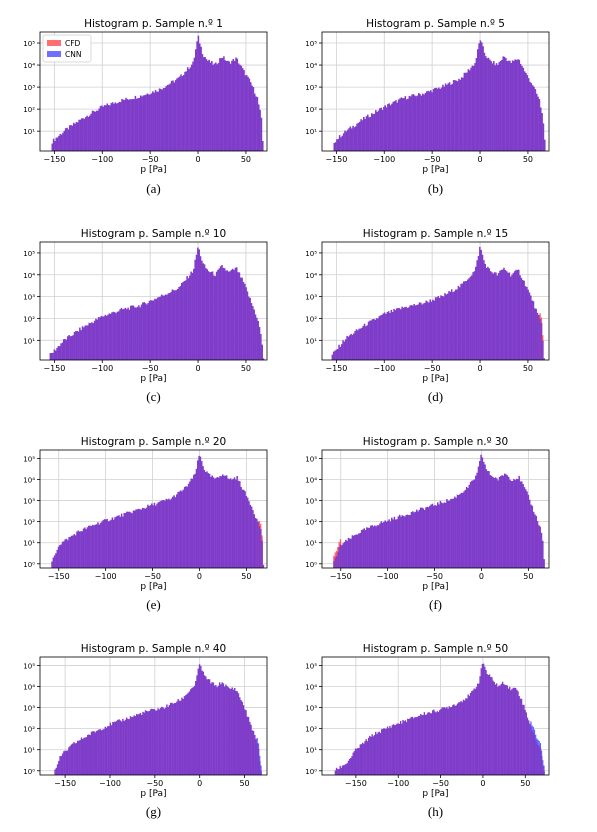 The width and height of the screenshot is (597, 832). Describe the element at coordinates (29, 544) in the screenshot. I see `y-tick-label: 10¹` at that location.